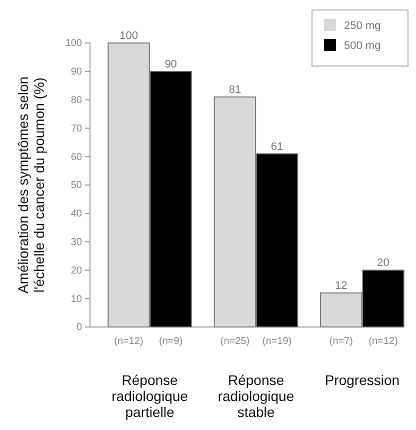 The height and width of the screenshot is (430, 416). I want to click on y-tick-label: 80, so click(76, 100).